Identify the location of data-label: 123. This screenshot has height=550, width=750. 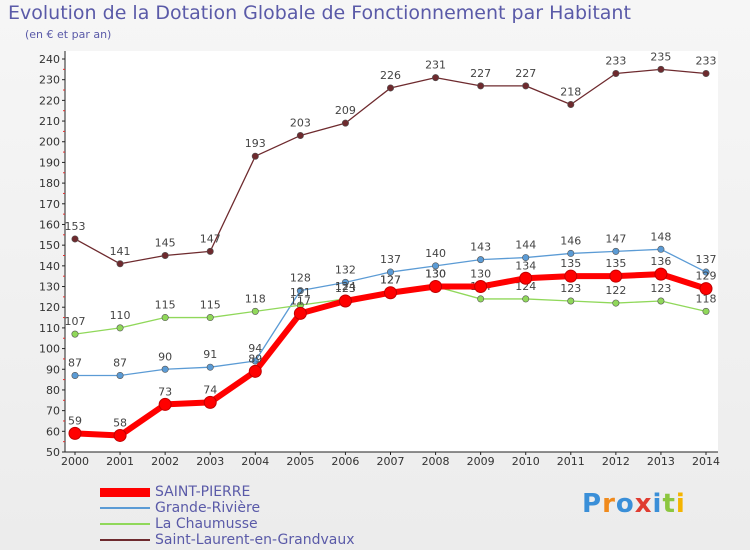
(660, 288).